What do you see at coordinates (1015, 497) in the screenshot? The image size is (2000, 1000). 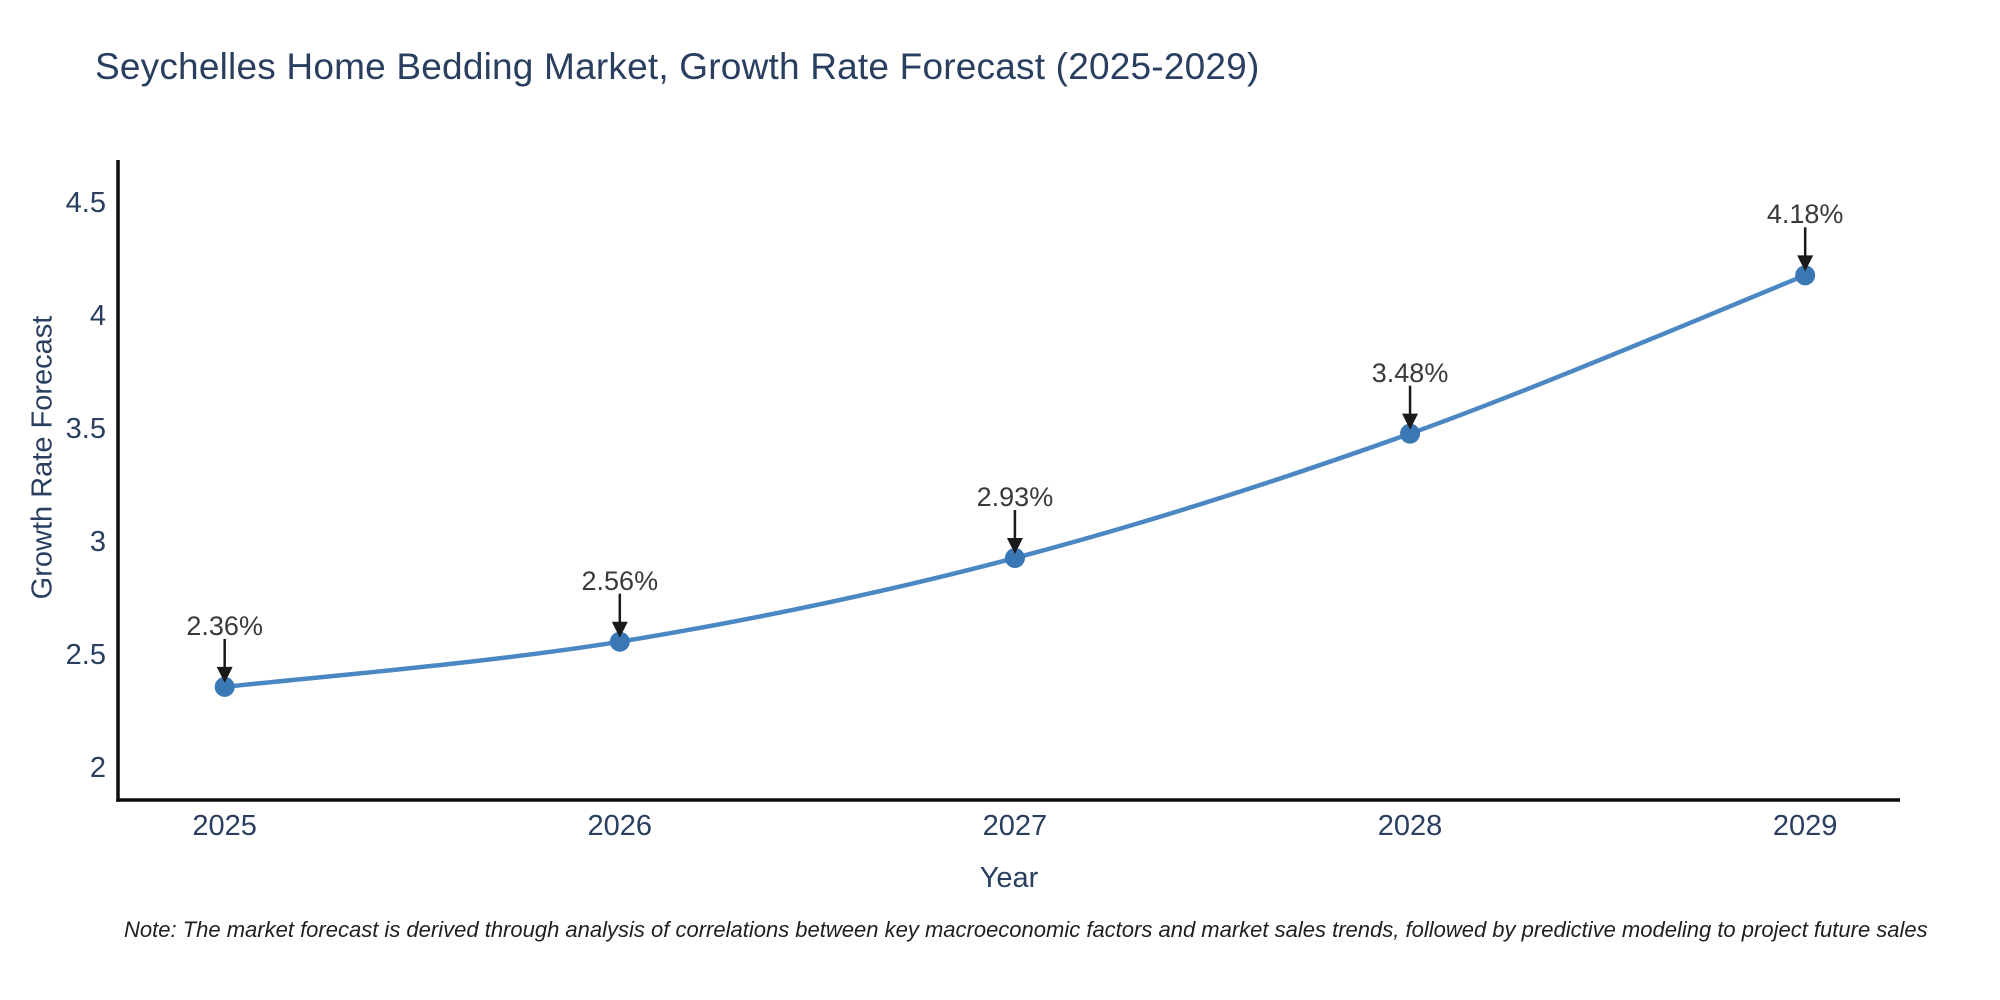 I see `data-point-value-label: 2.93%` at bounding box center [1015, 497].